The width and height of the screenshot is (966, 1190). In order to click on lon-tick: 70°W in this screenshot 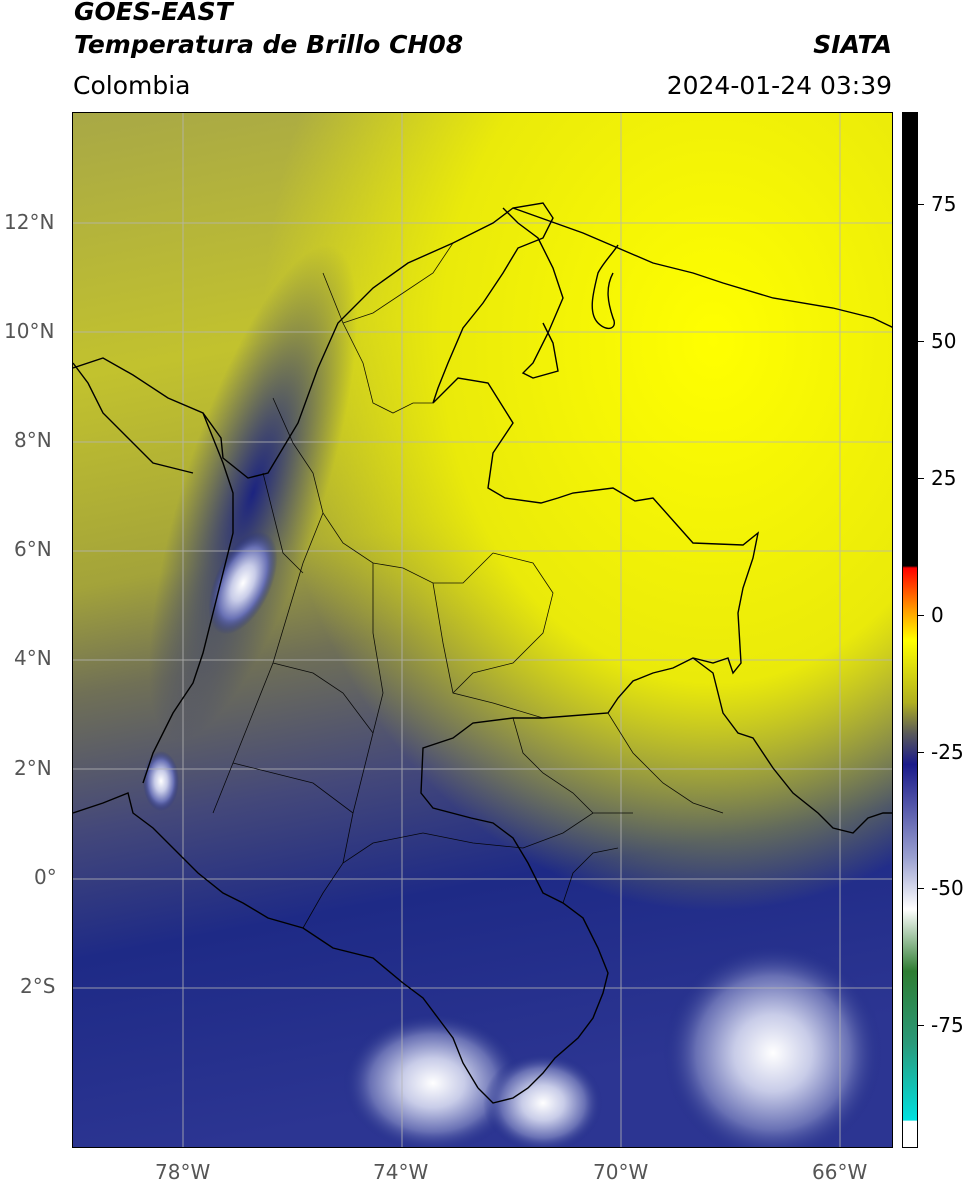, I will do `click(621, 1172)`.